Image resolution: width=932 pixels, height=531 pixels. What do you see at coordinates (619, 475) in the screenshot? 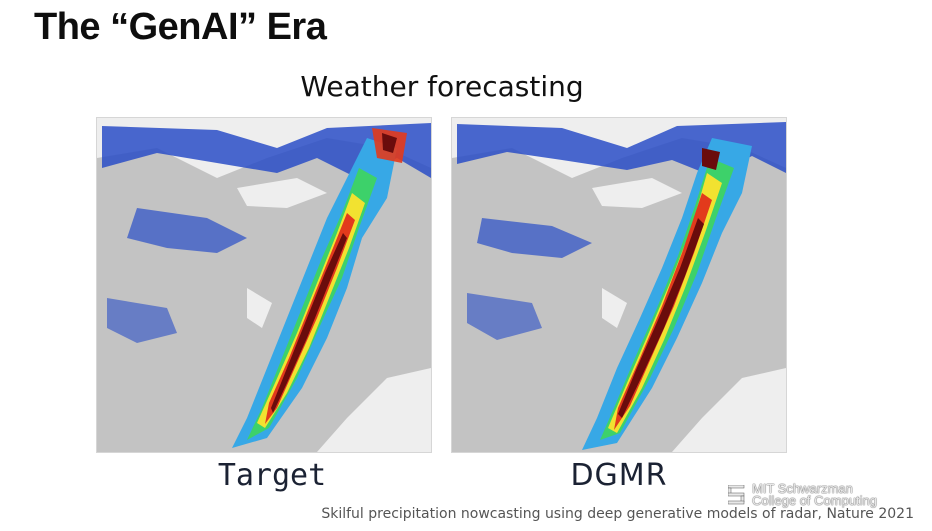
I see `dgmr-caption: DGMR` at bounding box center [619, 475].